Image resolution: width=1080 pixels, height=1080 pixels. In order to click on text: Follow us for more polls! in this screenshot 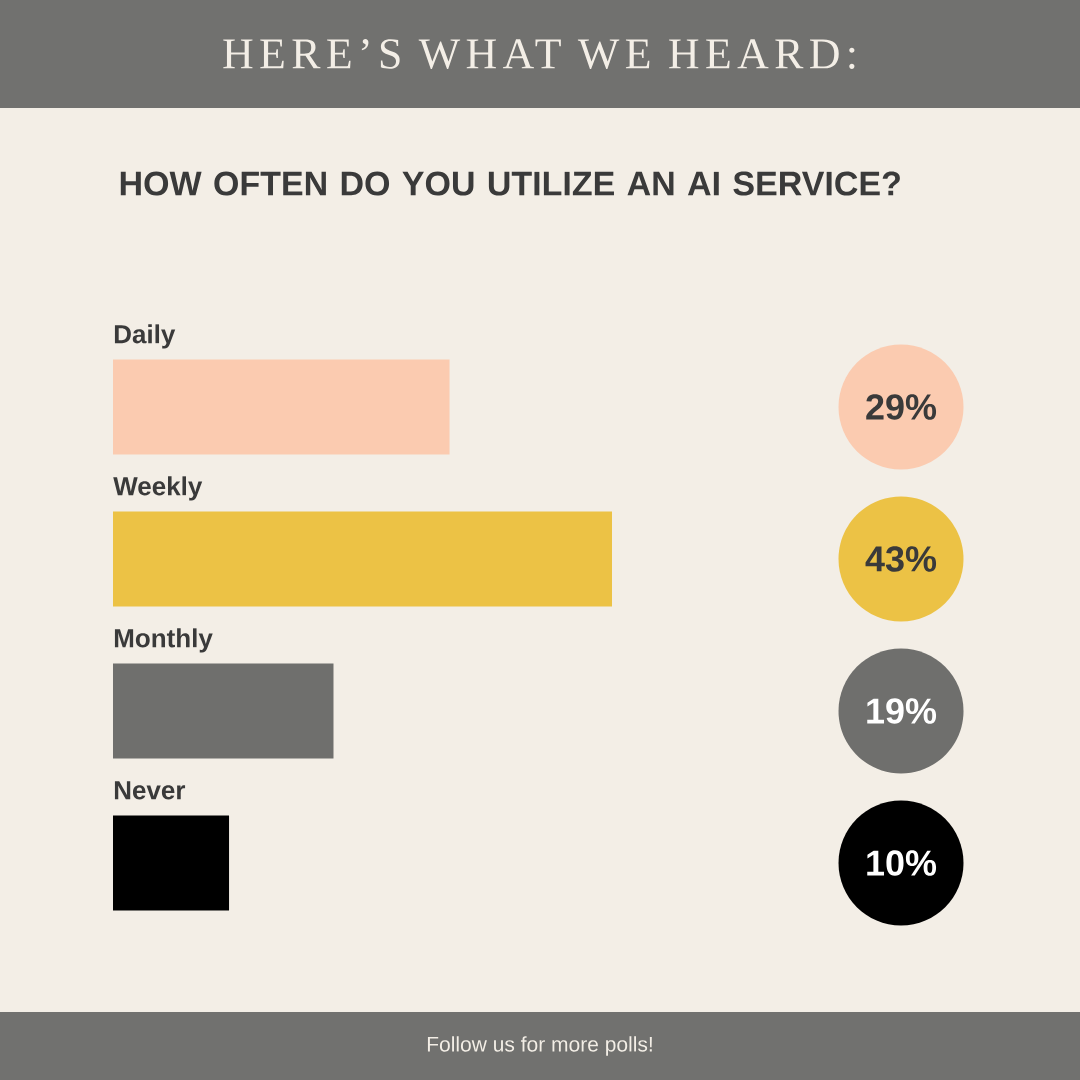, I will do `click(539, 1046)`.